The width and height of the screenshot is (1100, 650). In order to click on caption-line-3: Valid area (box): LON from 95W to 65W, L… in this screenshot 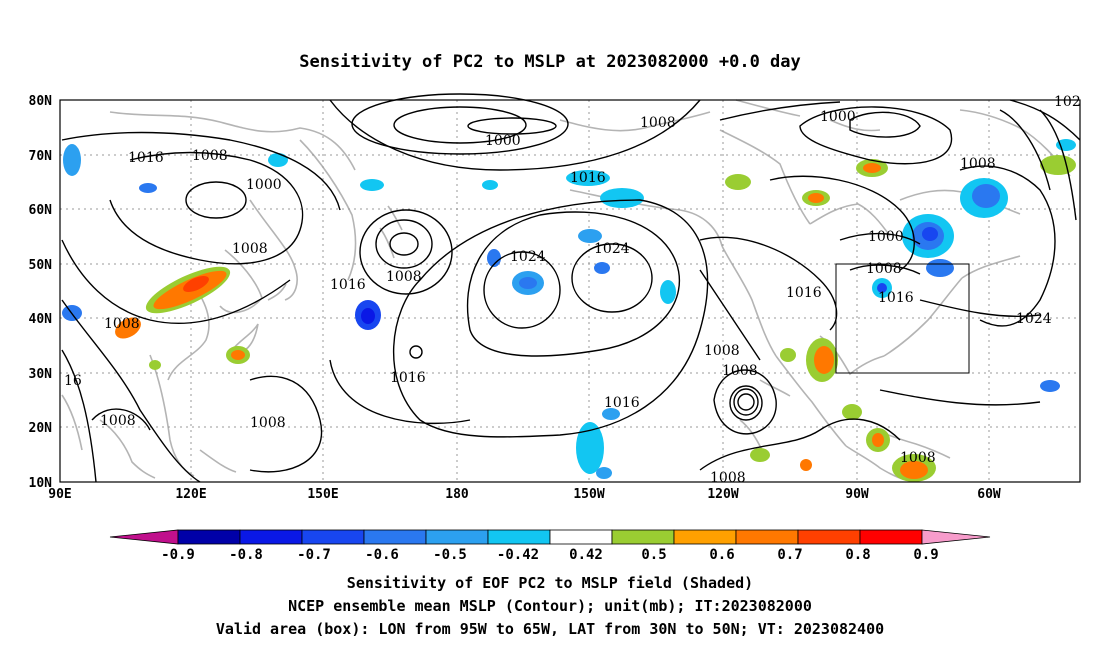, I will do `click(550, 629)`.